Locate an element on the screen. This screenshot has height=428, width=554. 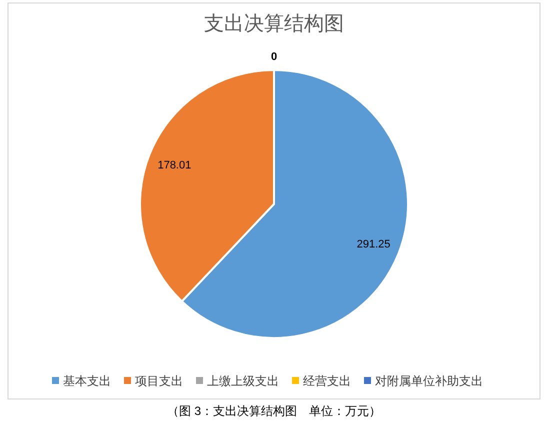
legend-label: 上缴上级支出 is located at coordinates (243, 381).